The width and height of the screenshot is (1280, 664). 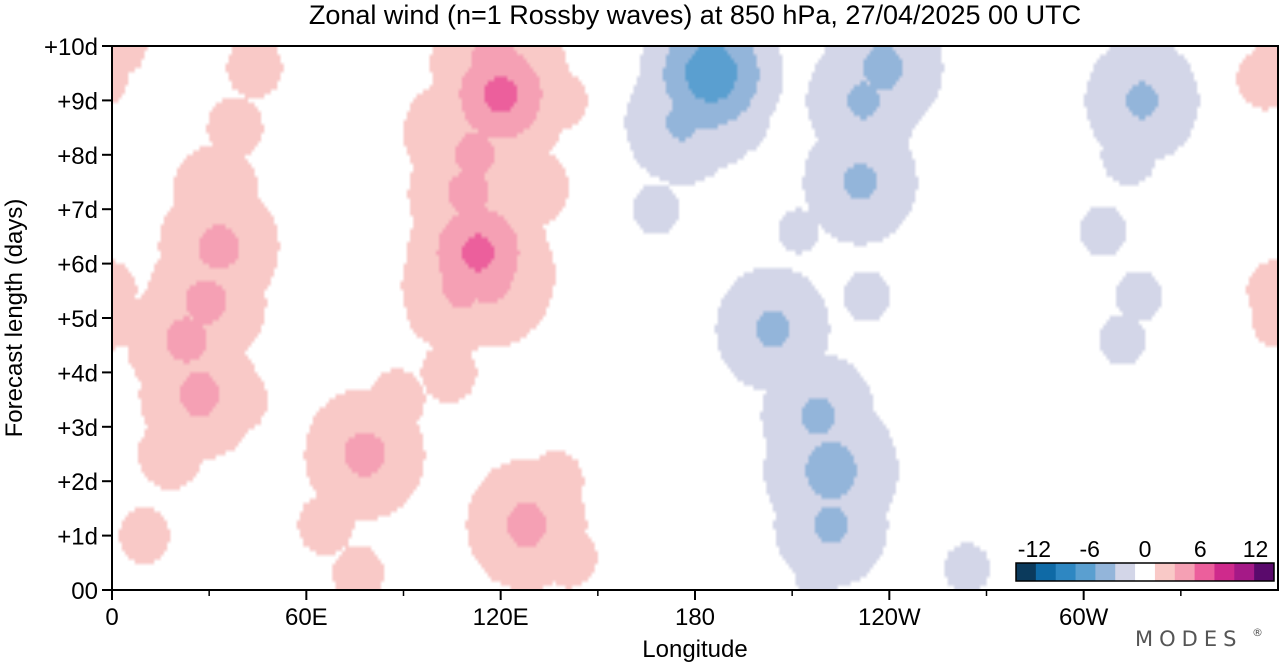 I want to click on y-tick-label: +6d, so click(x=77, y=265).